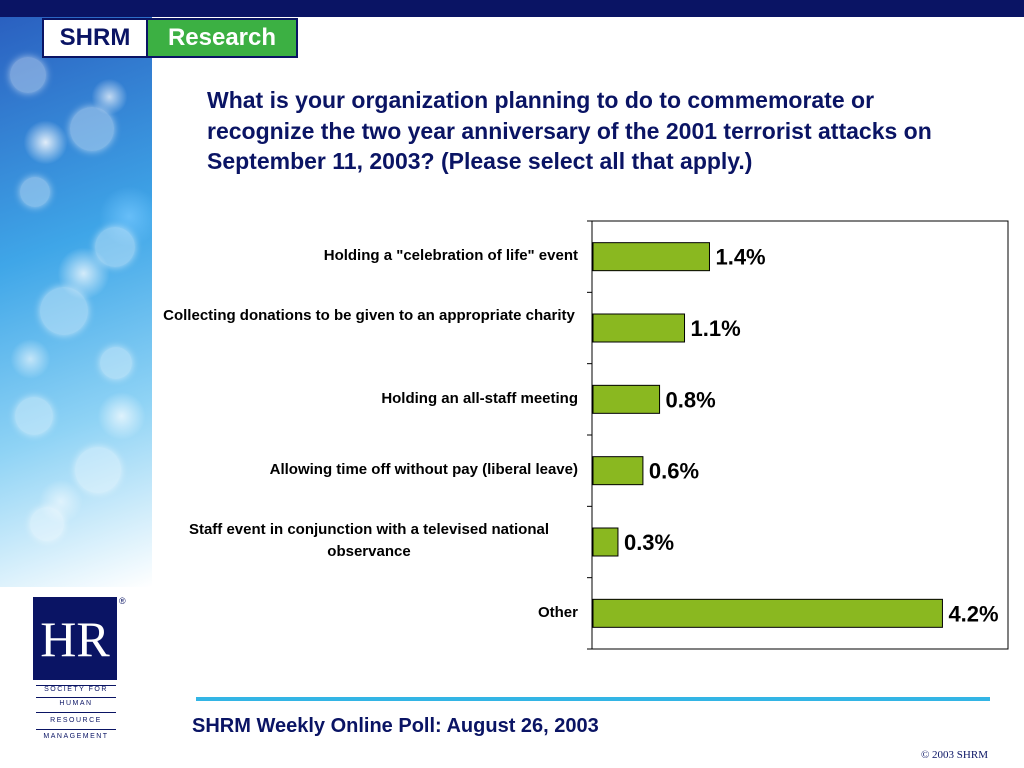 The image size is (1024, 768). What do you see at coordinates (593, 699) in the screenshot?
I see `footer-rule` at bounding box center [593, 699].